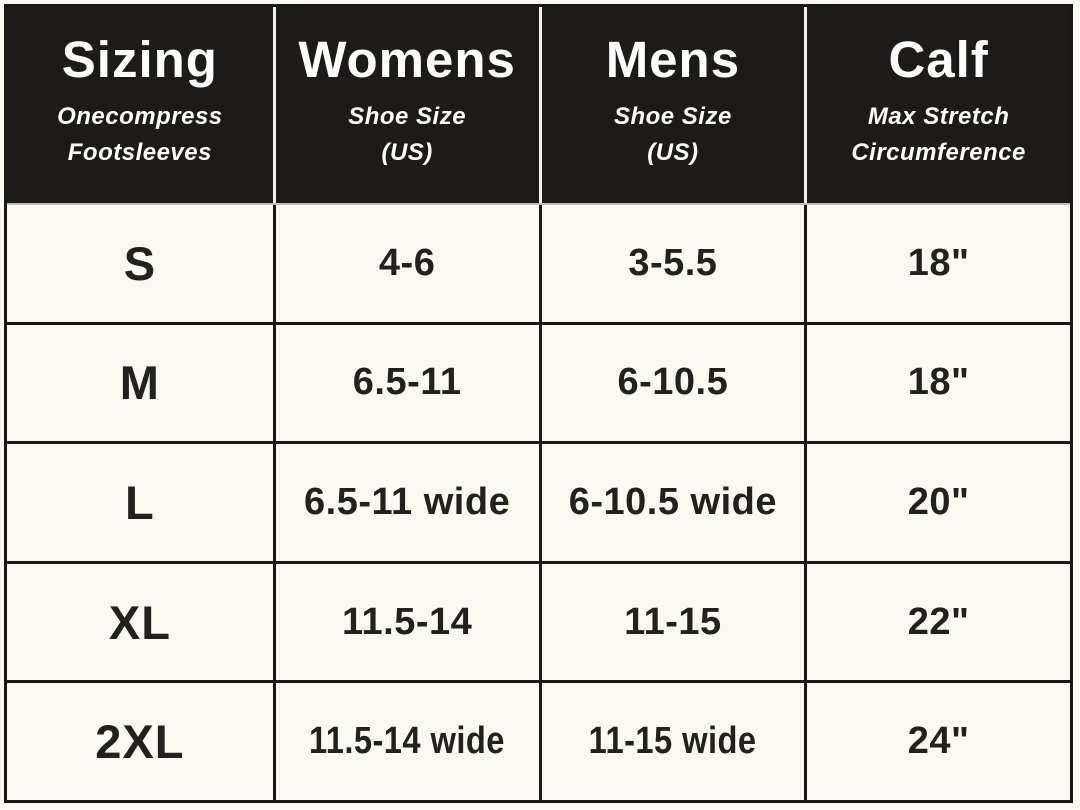 This screenshot has width=1080, height=810. I want to click on cell-calf: 24", so click(937, 741).